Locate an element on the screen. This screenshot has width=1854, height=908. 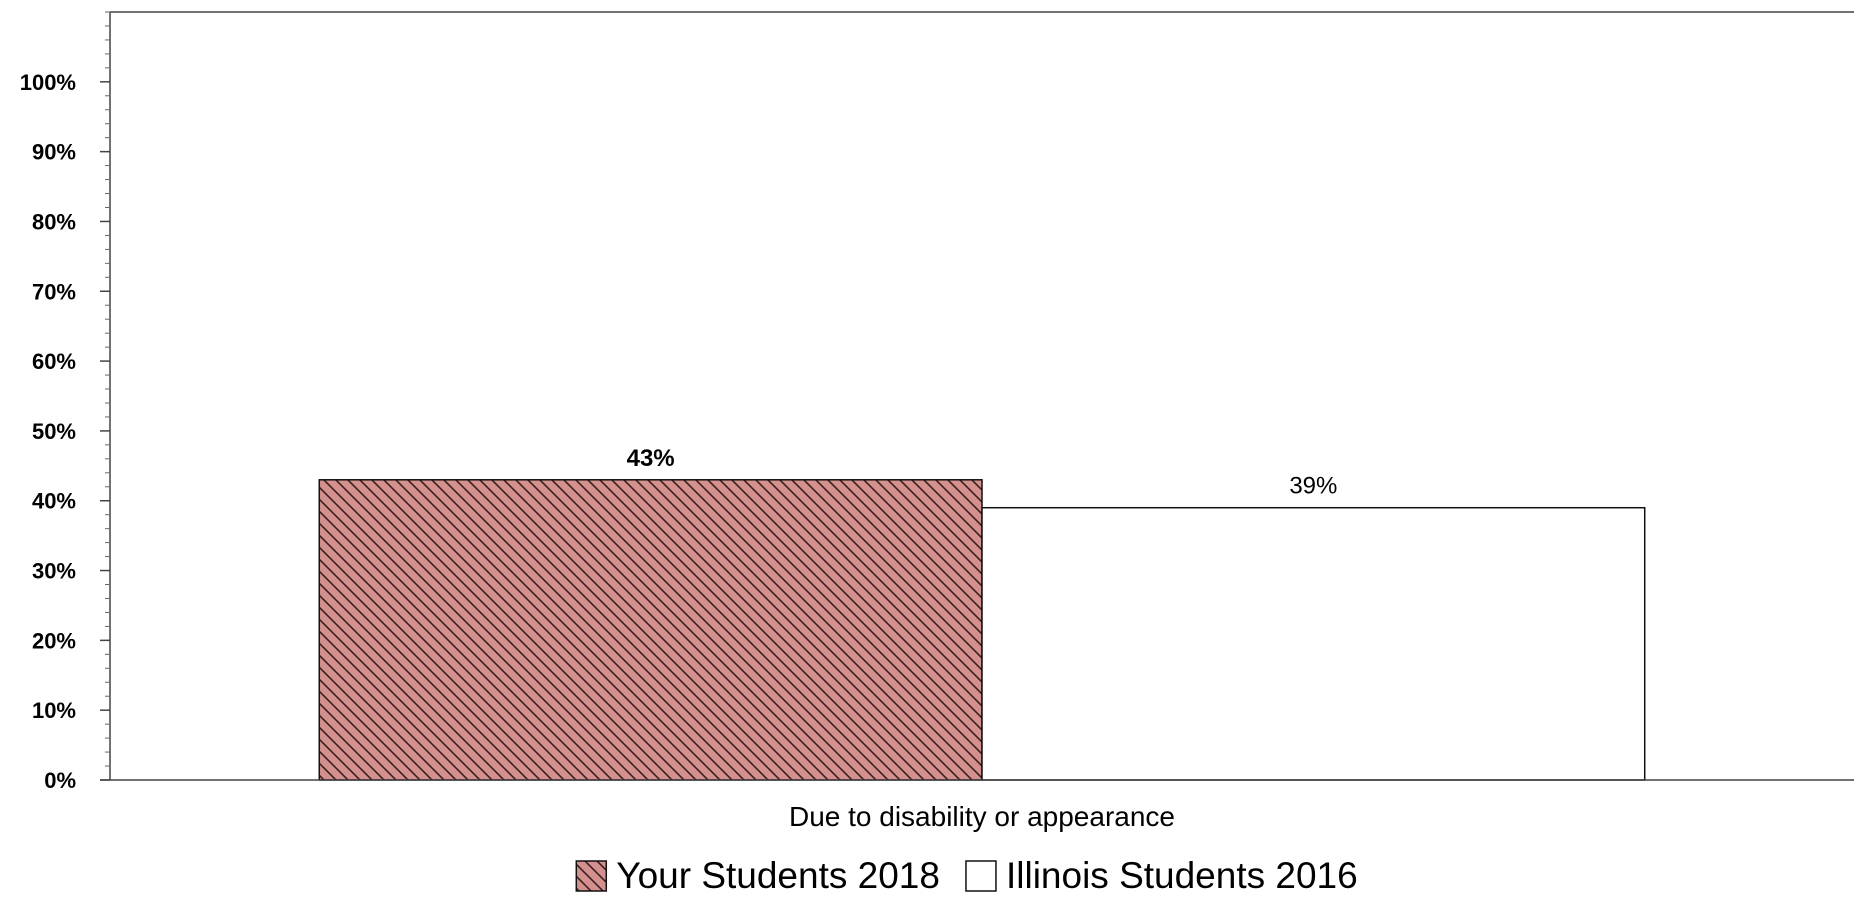
legend-label: Illinois Students 2016 is located at coordinates (1182, 875).